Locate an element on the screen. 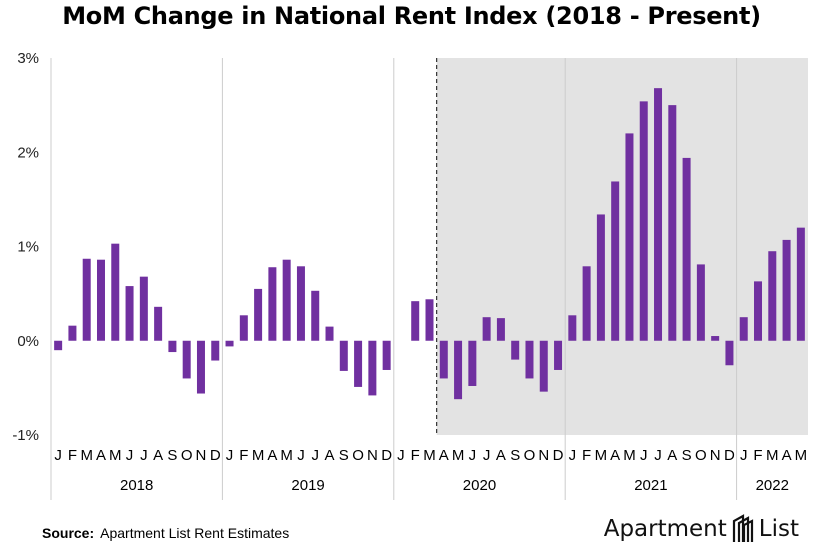  year-label: 2020 is located at coordinates (479, 485).